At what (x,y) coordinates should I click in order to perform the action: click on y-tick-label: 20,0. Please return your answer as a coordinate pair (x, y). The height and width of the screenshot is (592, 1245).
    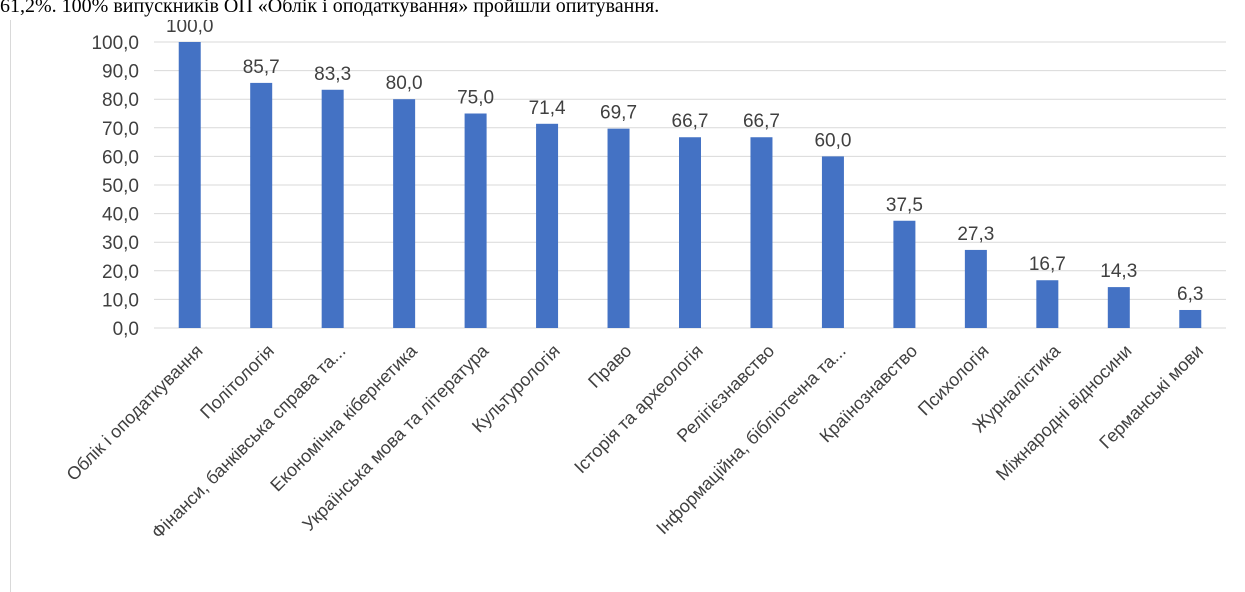
    Looking at the image, I should click on (120, 272).